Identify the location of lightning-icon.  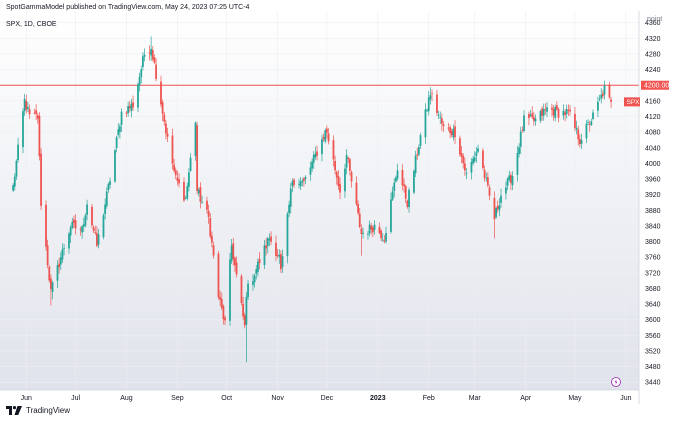
(616, 382).